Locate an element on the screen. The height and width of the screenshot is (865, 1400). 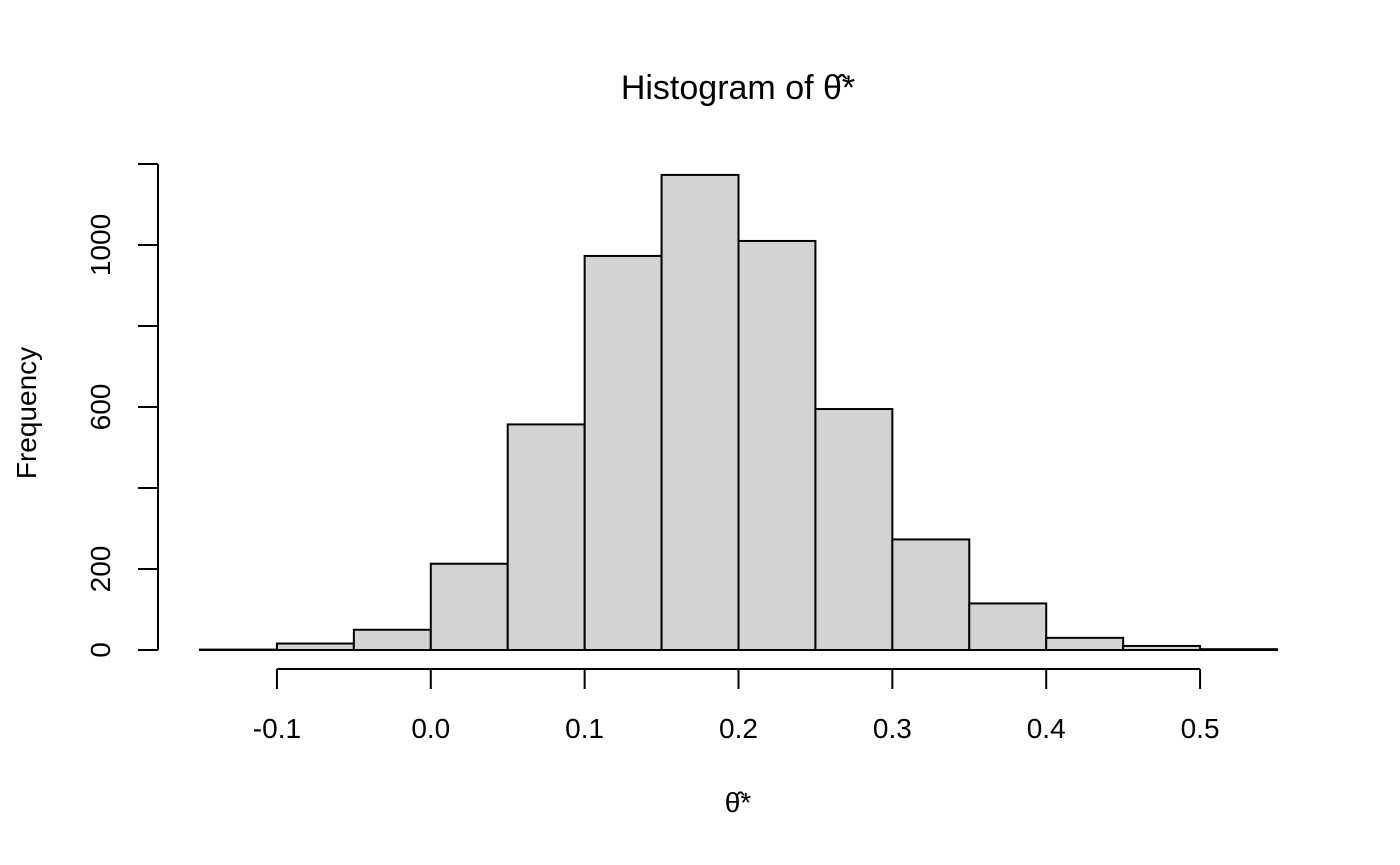
y-tick-label-3: 600 is located at coordinates (100, 407).